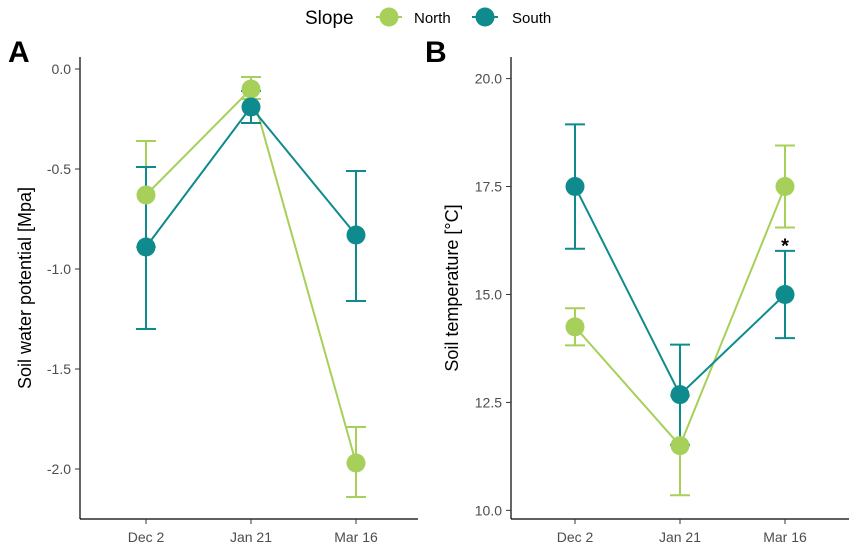  Describe the element at coordinates (485, 17) in the screenshot. I see `legend-key-dot-south` at that location.